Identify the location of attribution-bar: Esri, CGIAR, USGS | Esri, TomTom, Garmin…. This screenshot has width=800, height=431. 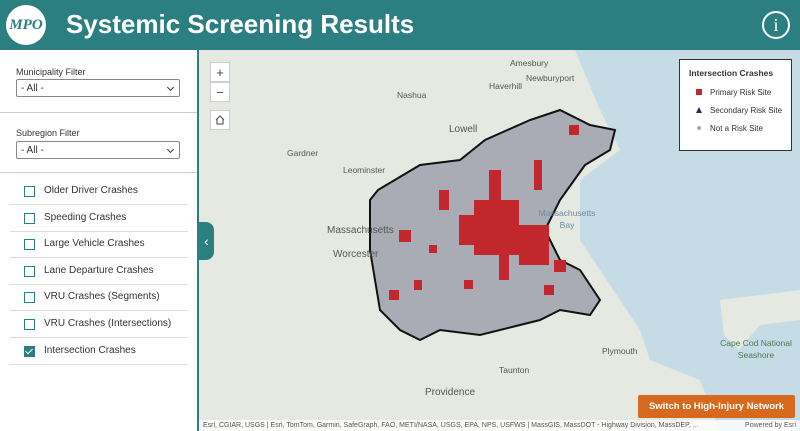
(499, 425).